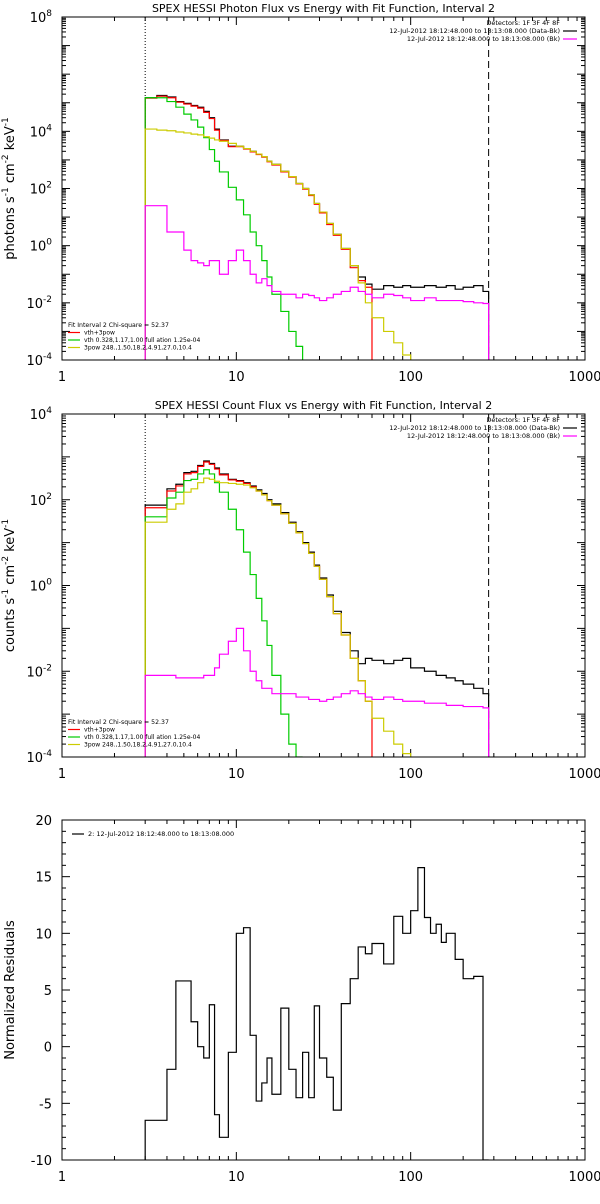 The image size is (600, 1204). What do you see at coordinates (48, 1048) in the screenshot?
I see `y-tick-label: 0` at bounding box center [48, 1048].